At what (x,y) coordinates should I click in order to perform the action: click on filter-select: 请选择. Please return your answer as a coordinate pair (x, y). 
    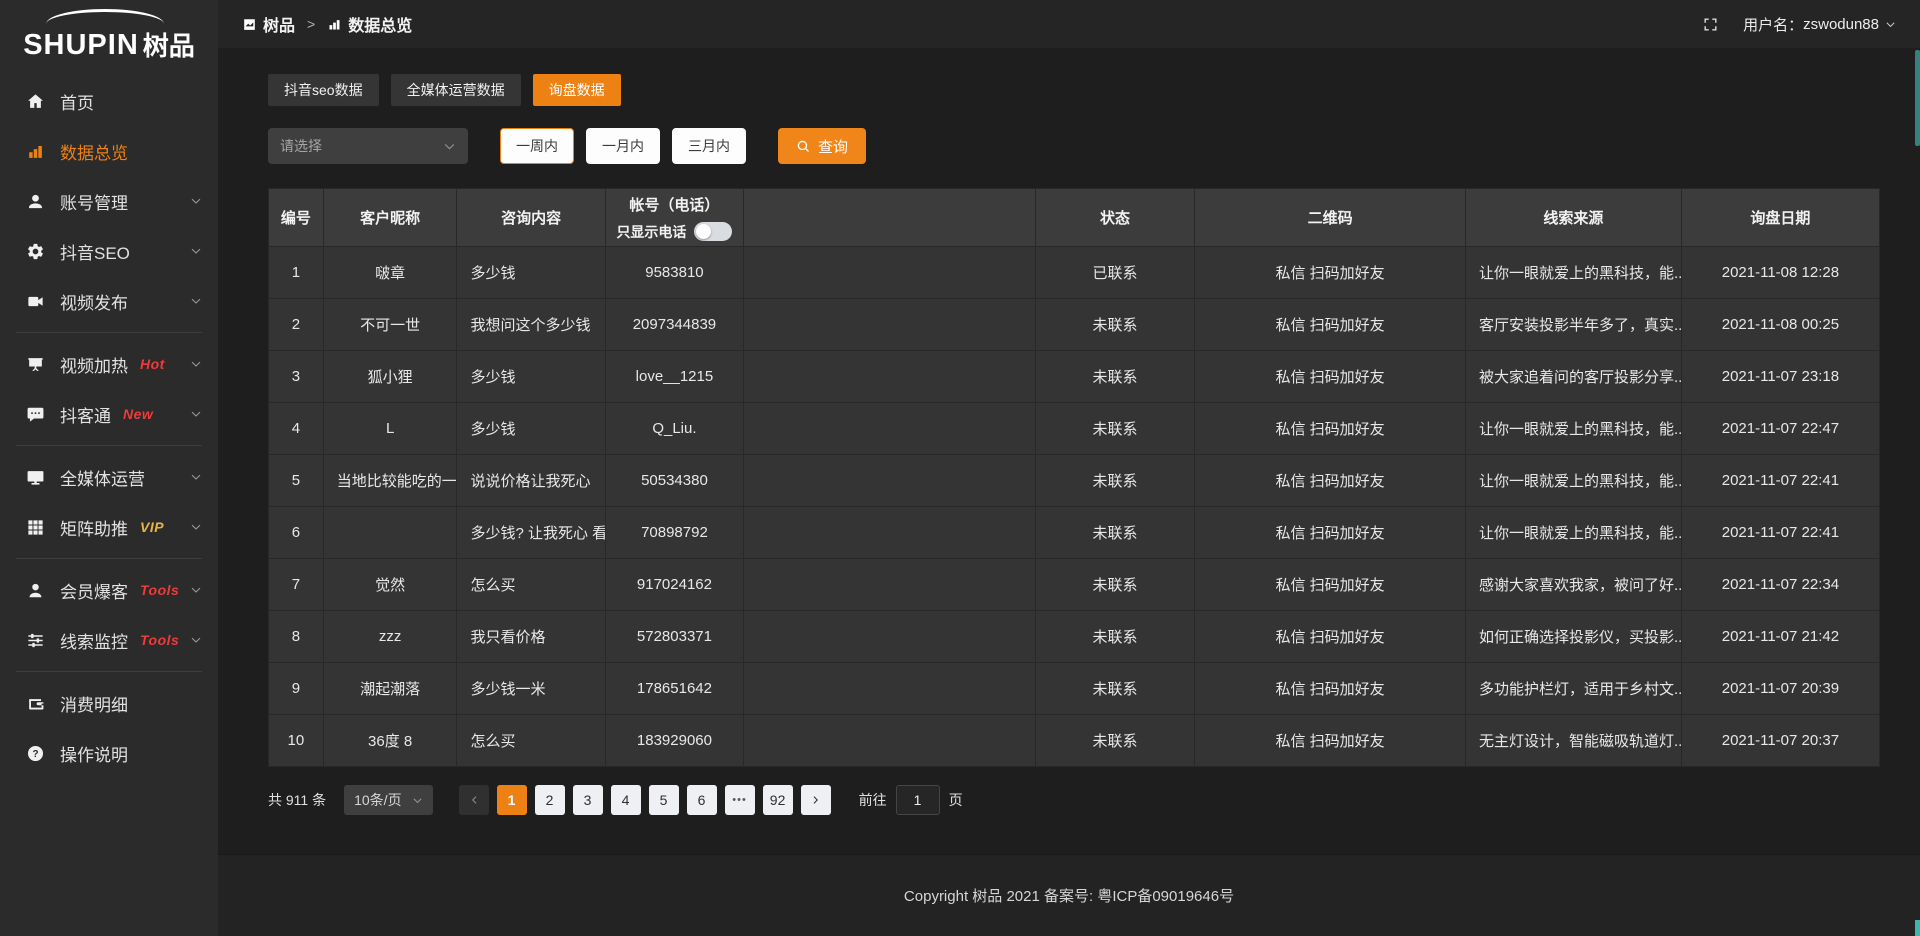
    Looking at the image, I should click on (368, 146).